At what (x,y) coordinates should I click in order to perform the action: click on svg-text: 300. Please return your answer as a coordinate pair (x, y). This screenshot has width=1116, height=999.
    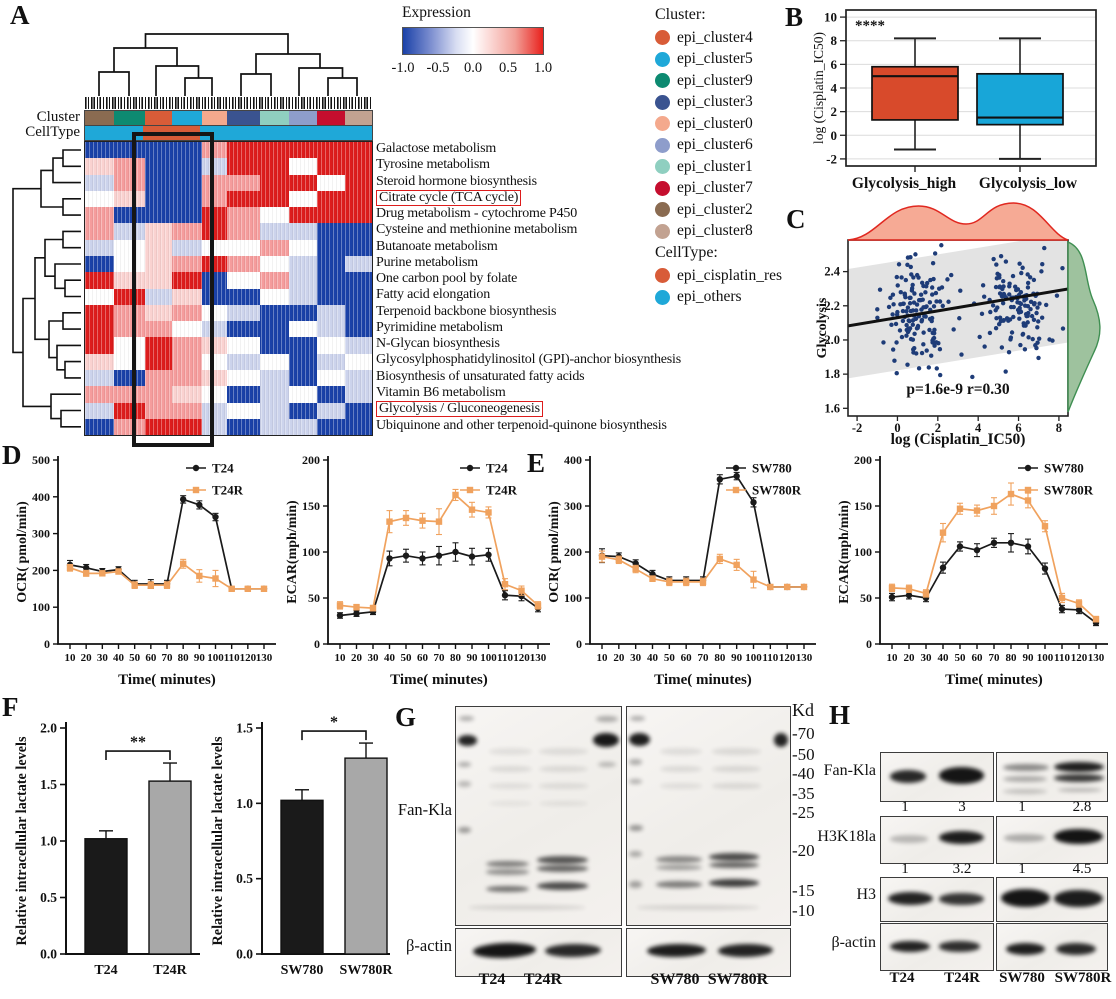
    Looking at the image, I should click on (573, 506).